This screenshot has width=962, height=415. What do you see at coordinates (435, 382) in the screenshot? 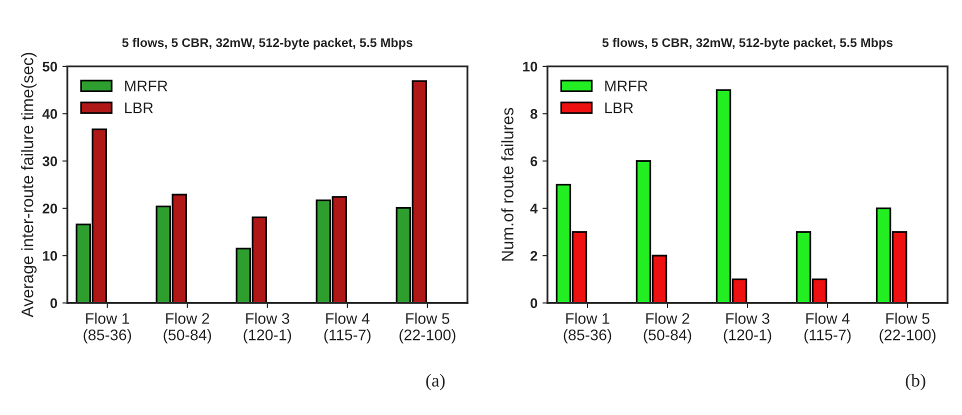
I see `text: (a)` at bounding box center [435, 382].